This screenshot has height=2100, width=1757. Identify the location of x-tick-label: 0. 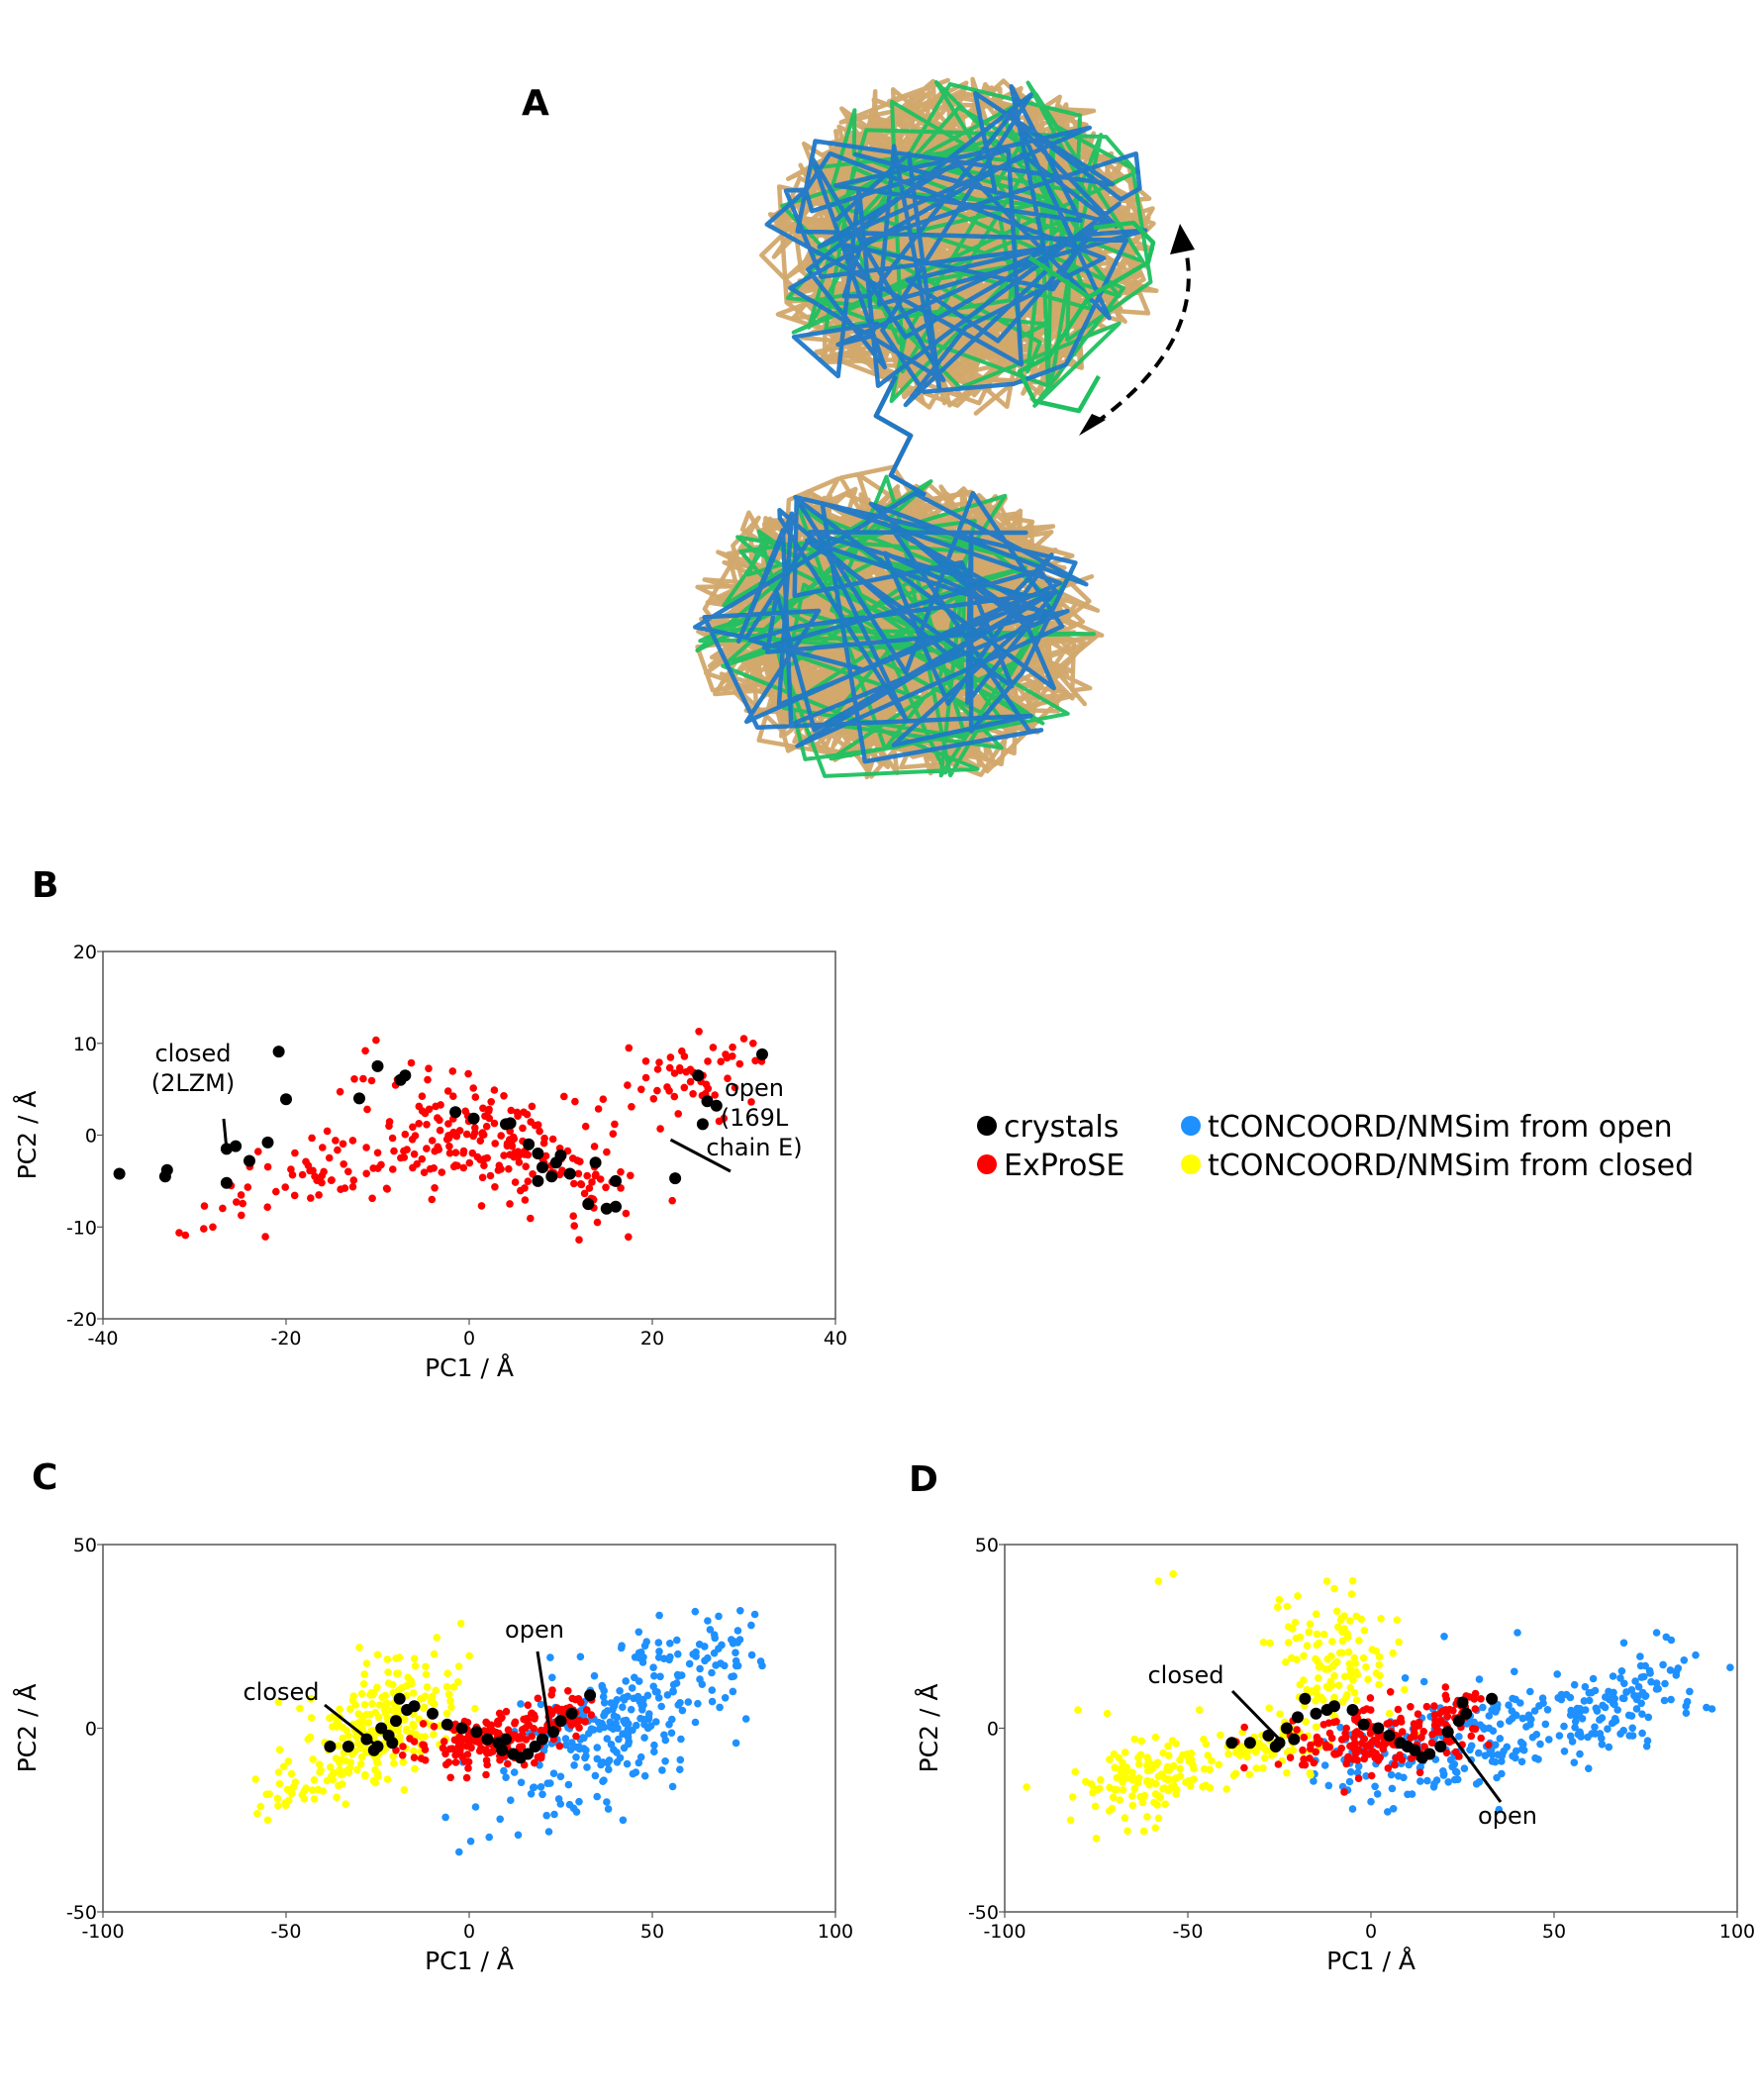
(469, 1932).